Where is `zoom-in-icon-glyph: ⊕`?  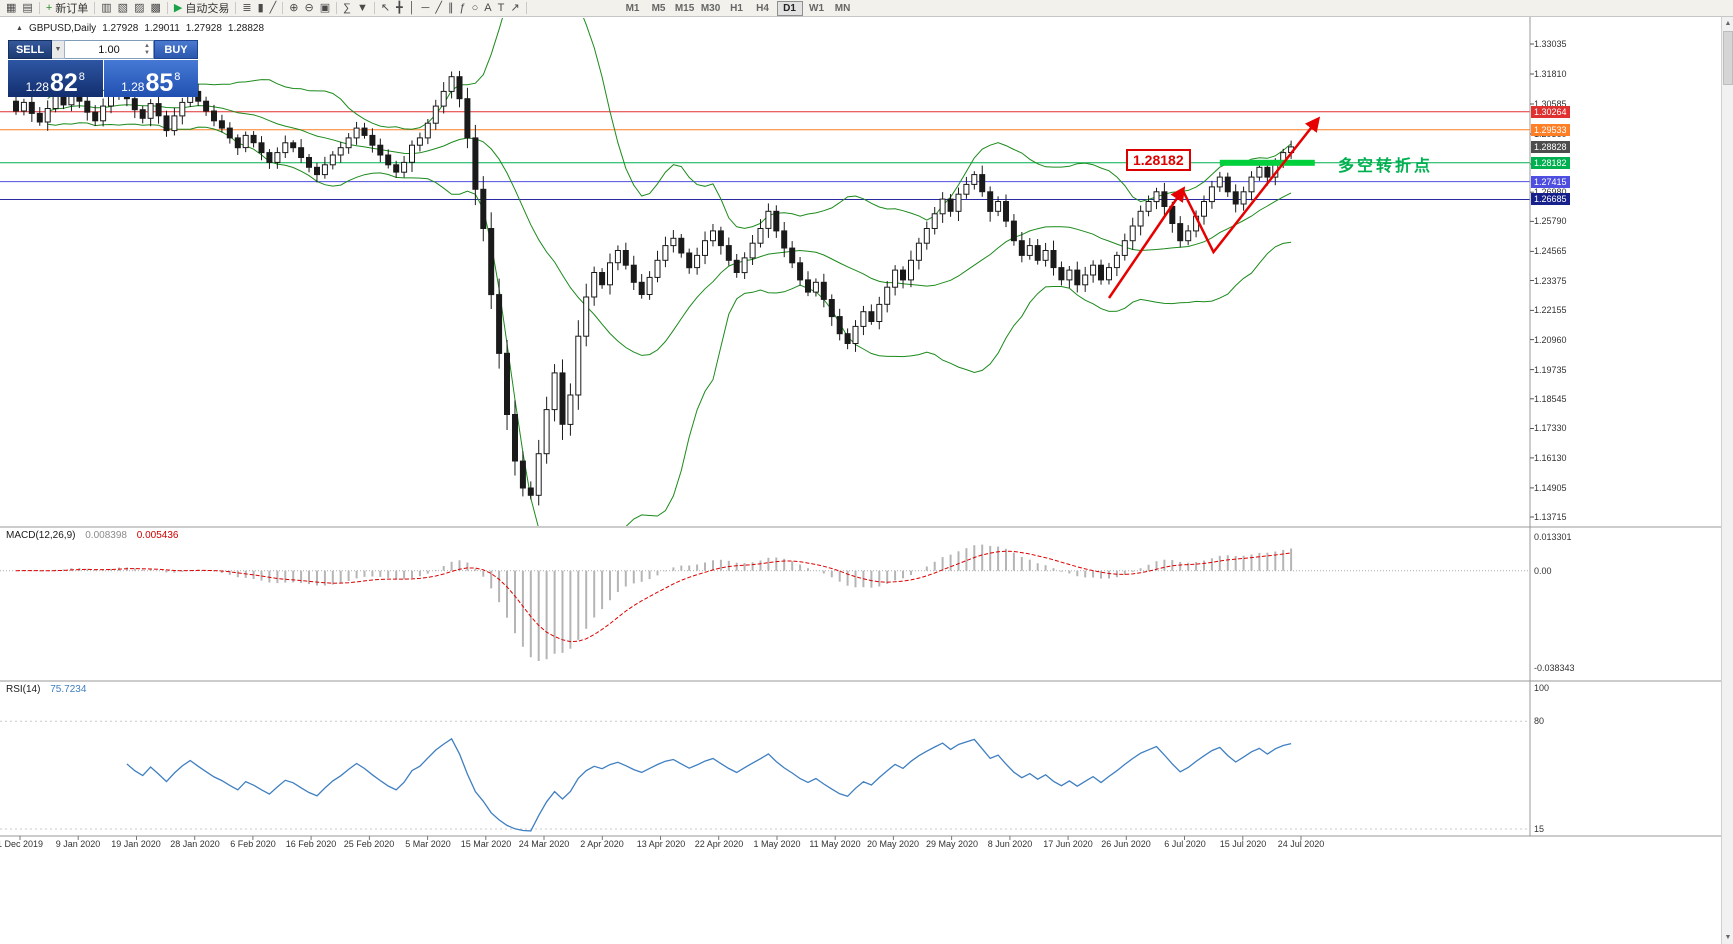 zoom-in-icon-glyph: ⊕ is located at coordinates (294, 7).